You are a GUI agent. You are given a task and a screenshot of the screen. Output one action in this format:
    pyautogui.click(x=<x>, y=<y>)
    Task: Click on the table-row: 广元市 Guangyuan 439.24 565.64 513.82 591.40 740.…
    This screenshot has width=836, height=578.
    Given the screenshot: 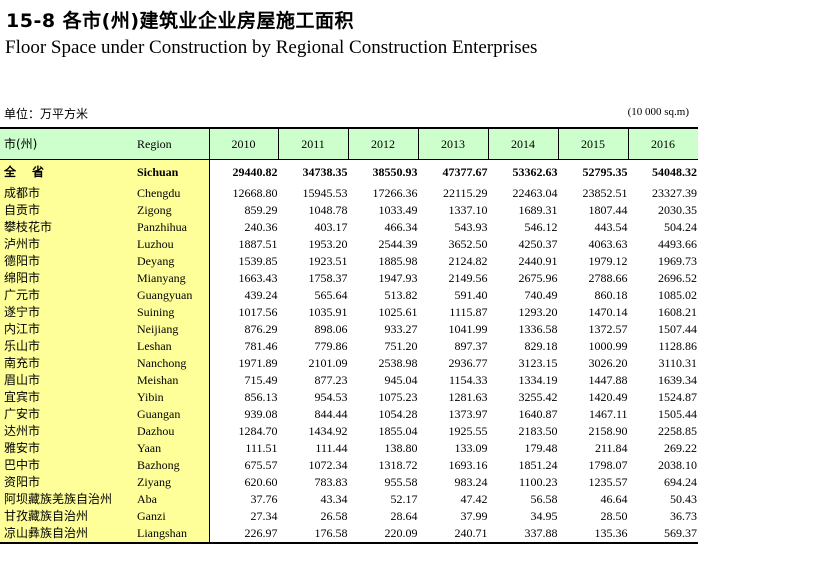 What is the action you would take?
    pyautogui.click(x=349, y=295)
    